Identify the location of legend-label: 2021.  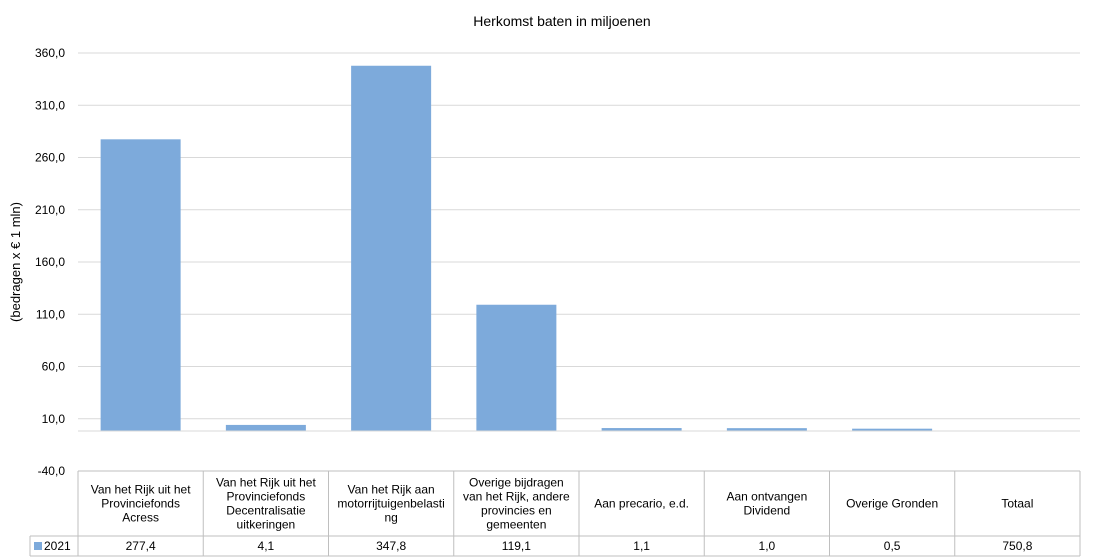
(57, 546).